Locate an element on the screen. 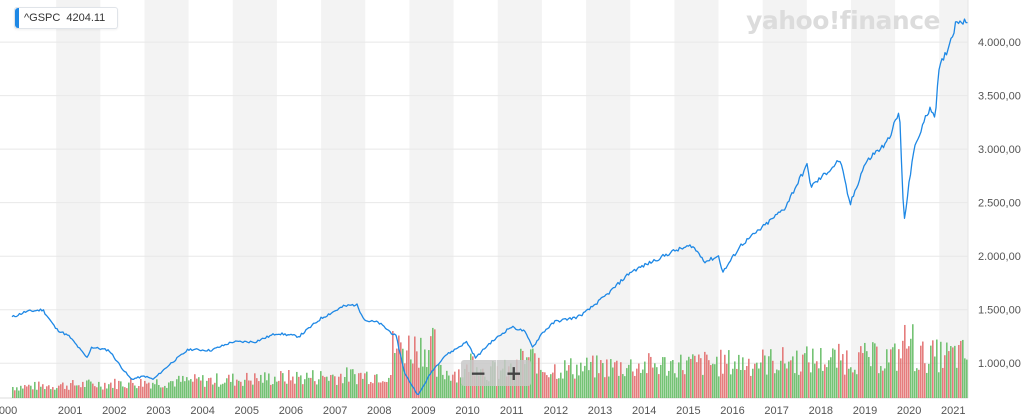 This screenshot has width=1024, height=420. y-tick-label: 1.500,00 is located at coordinates (999, 311).